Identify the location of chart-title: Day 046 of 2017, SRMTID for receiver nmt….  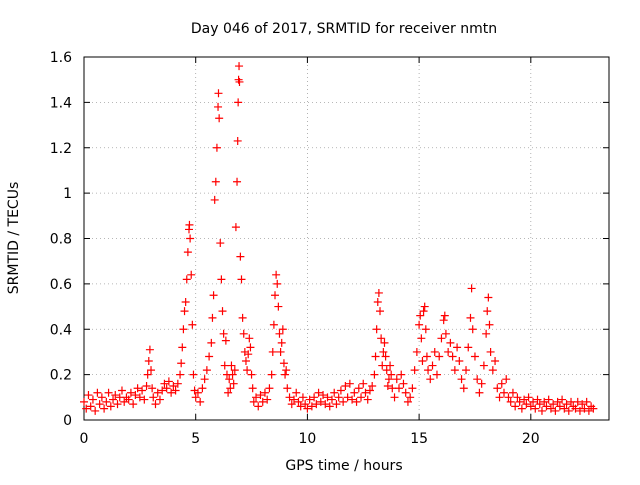
(344, 29).